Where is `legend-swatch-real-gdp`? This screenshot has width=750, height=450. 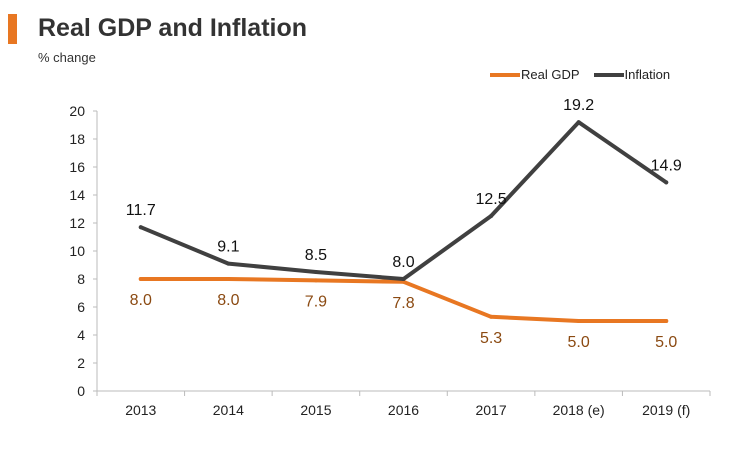
legend-swatch-real-gdp is located at coordinates (505, 74).